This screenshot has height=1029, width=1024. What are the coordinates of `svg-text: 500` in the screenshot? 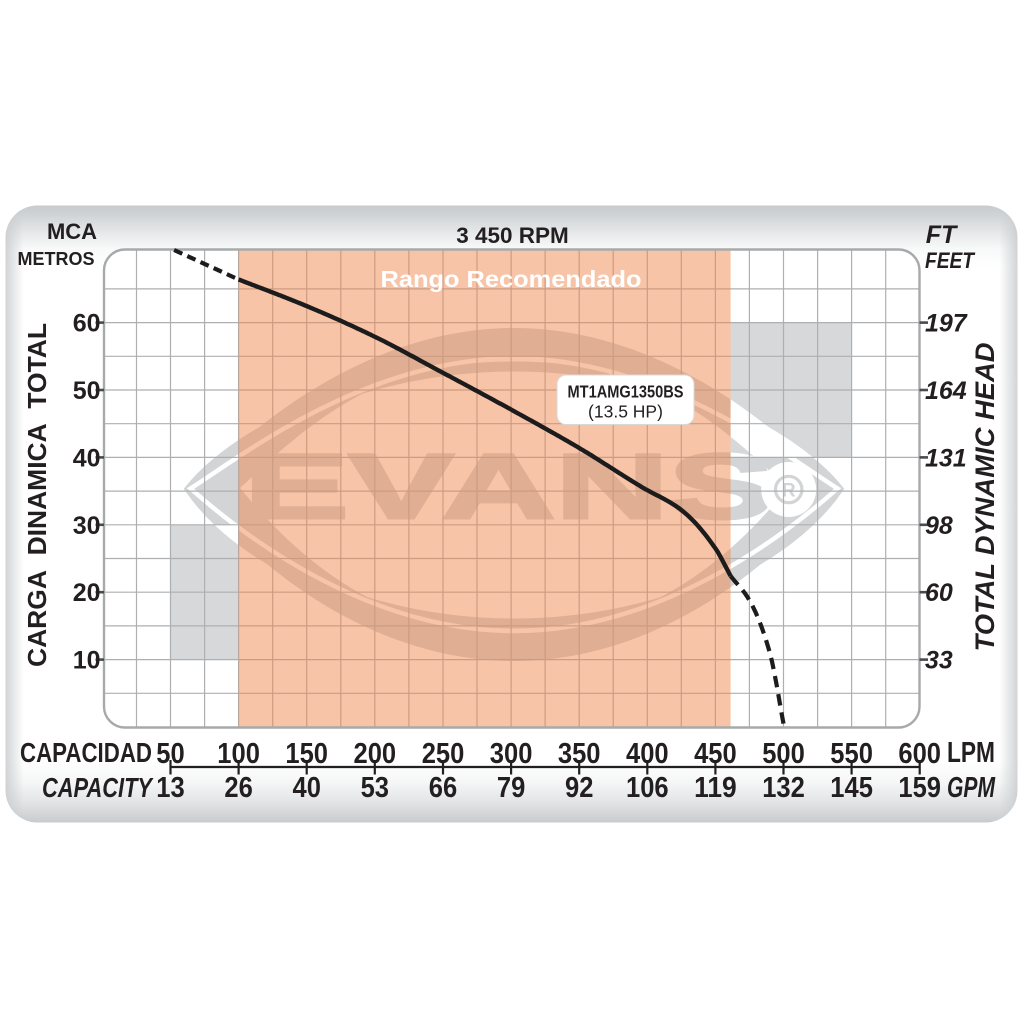 It's located at (783, 754).